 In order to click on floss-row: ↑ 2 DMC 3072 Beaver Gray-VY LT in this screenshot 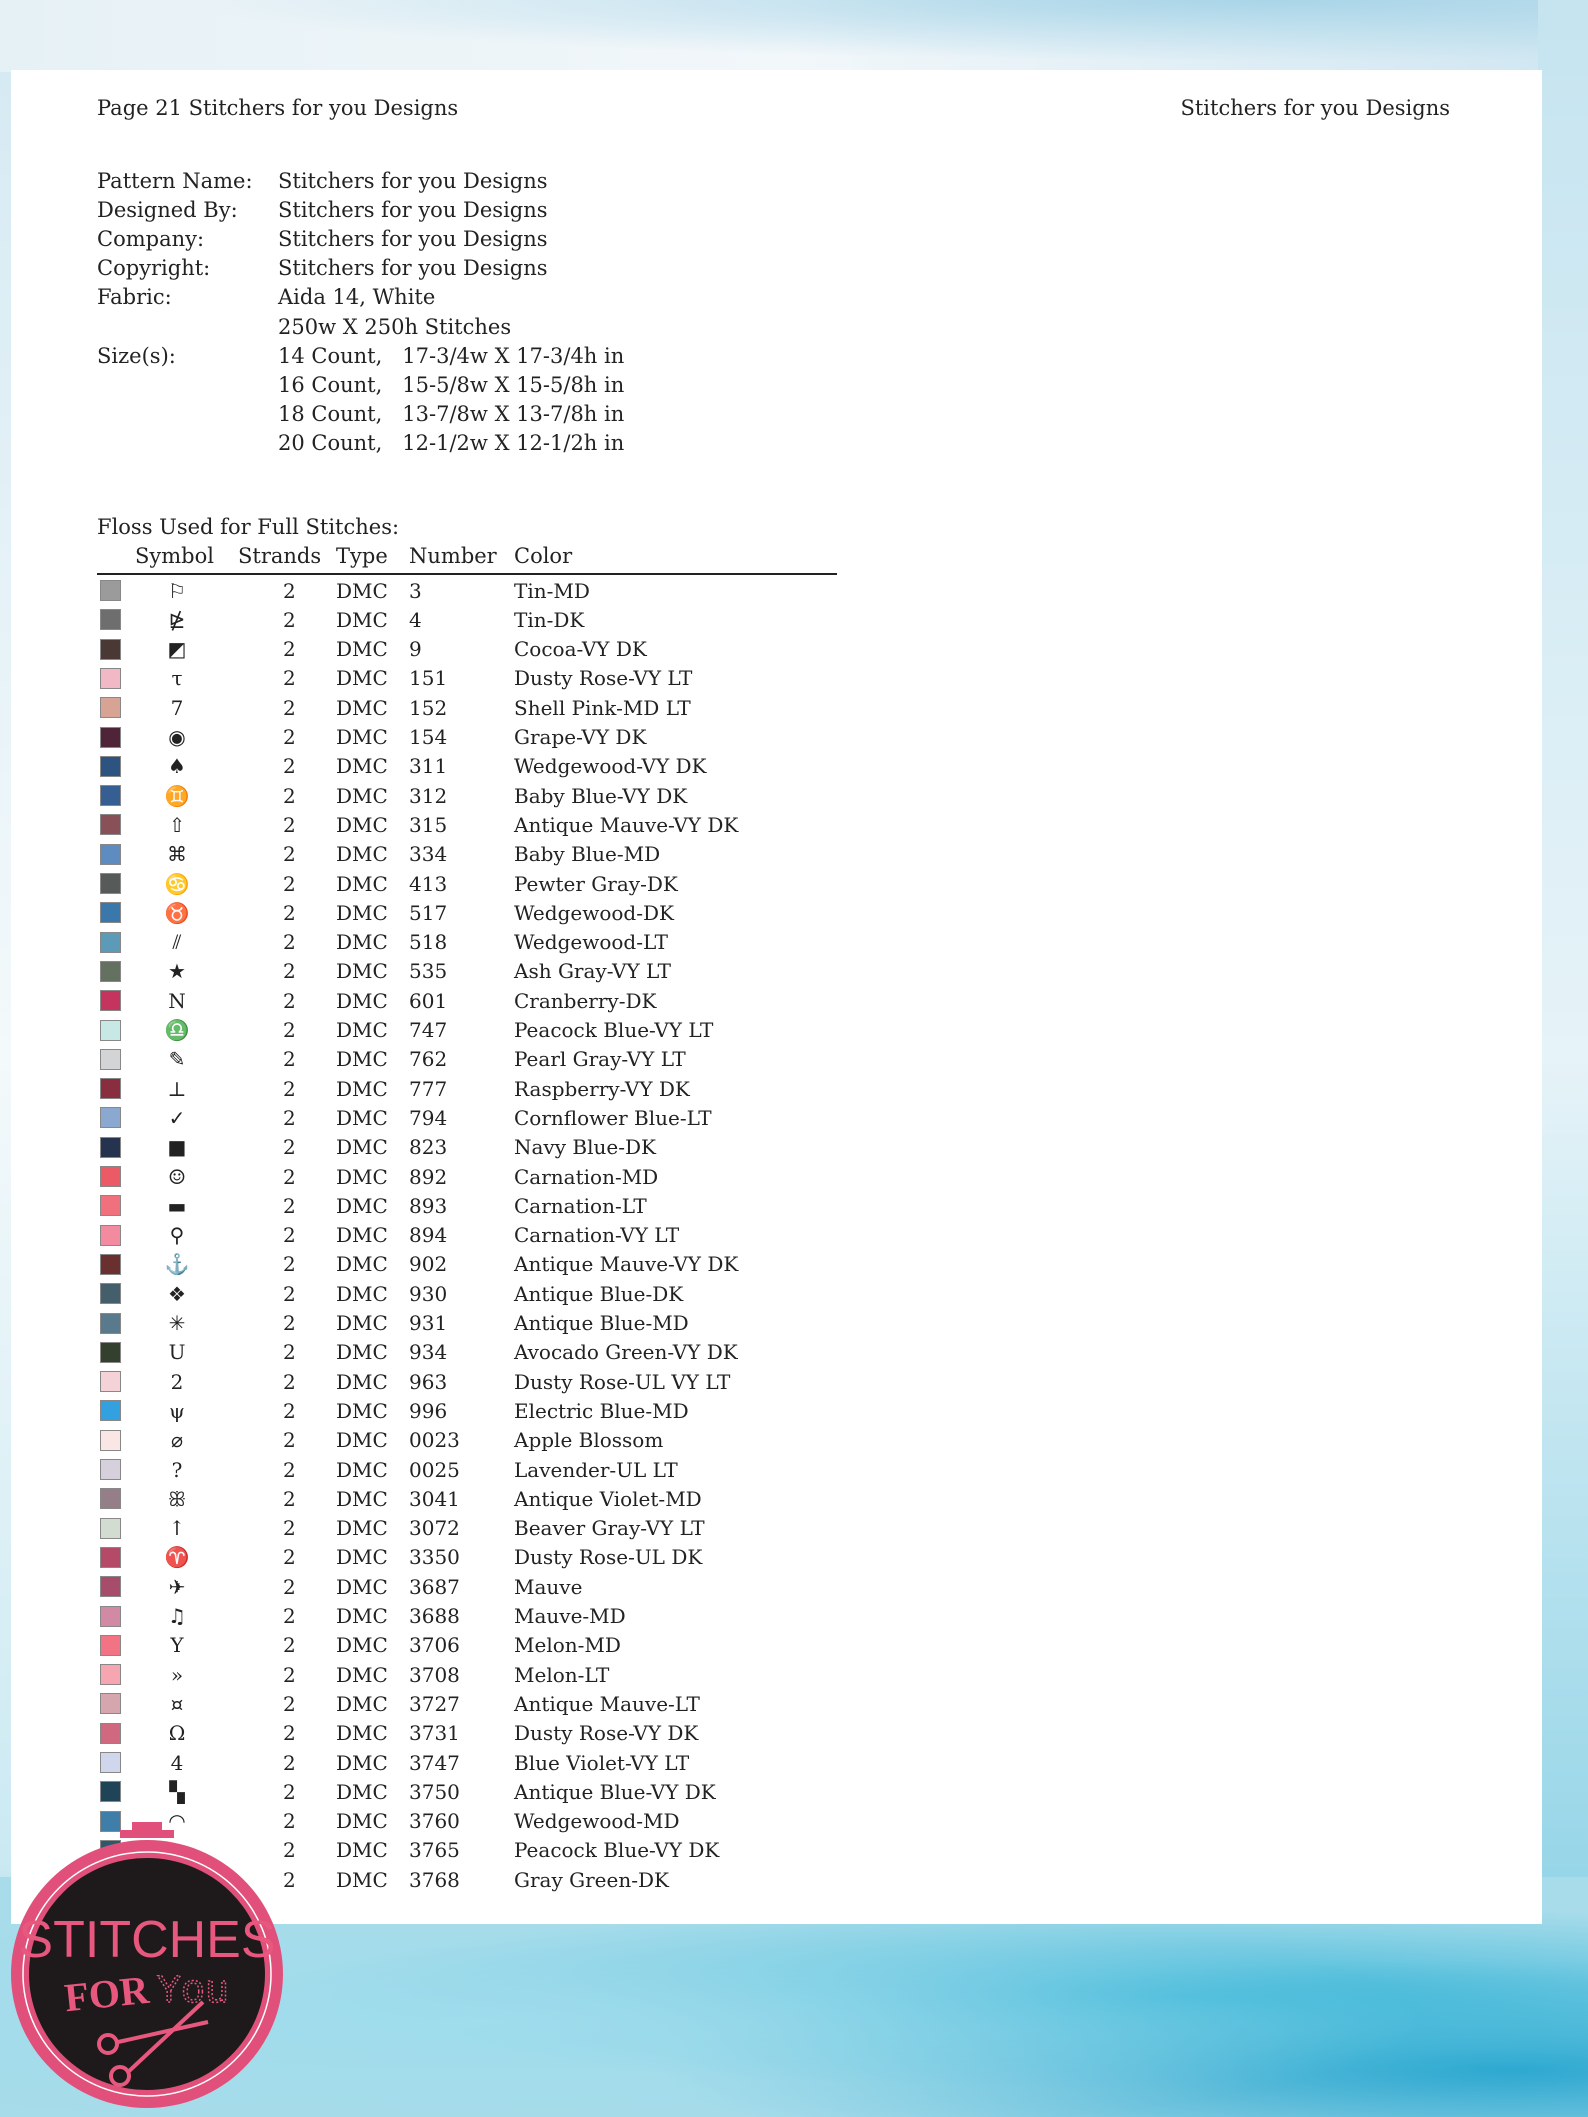, I will do `click(450, 1528)`.